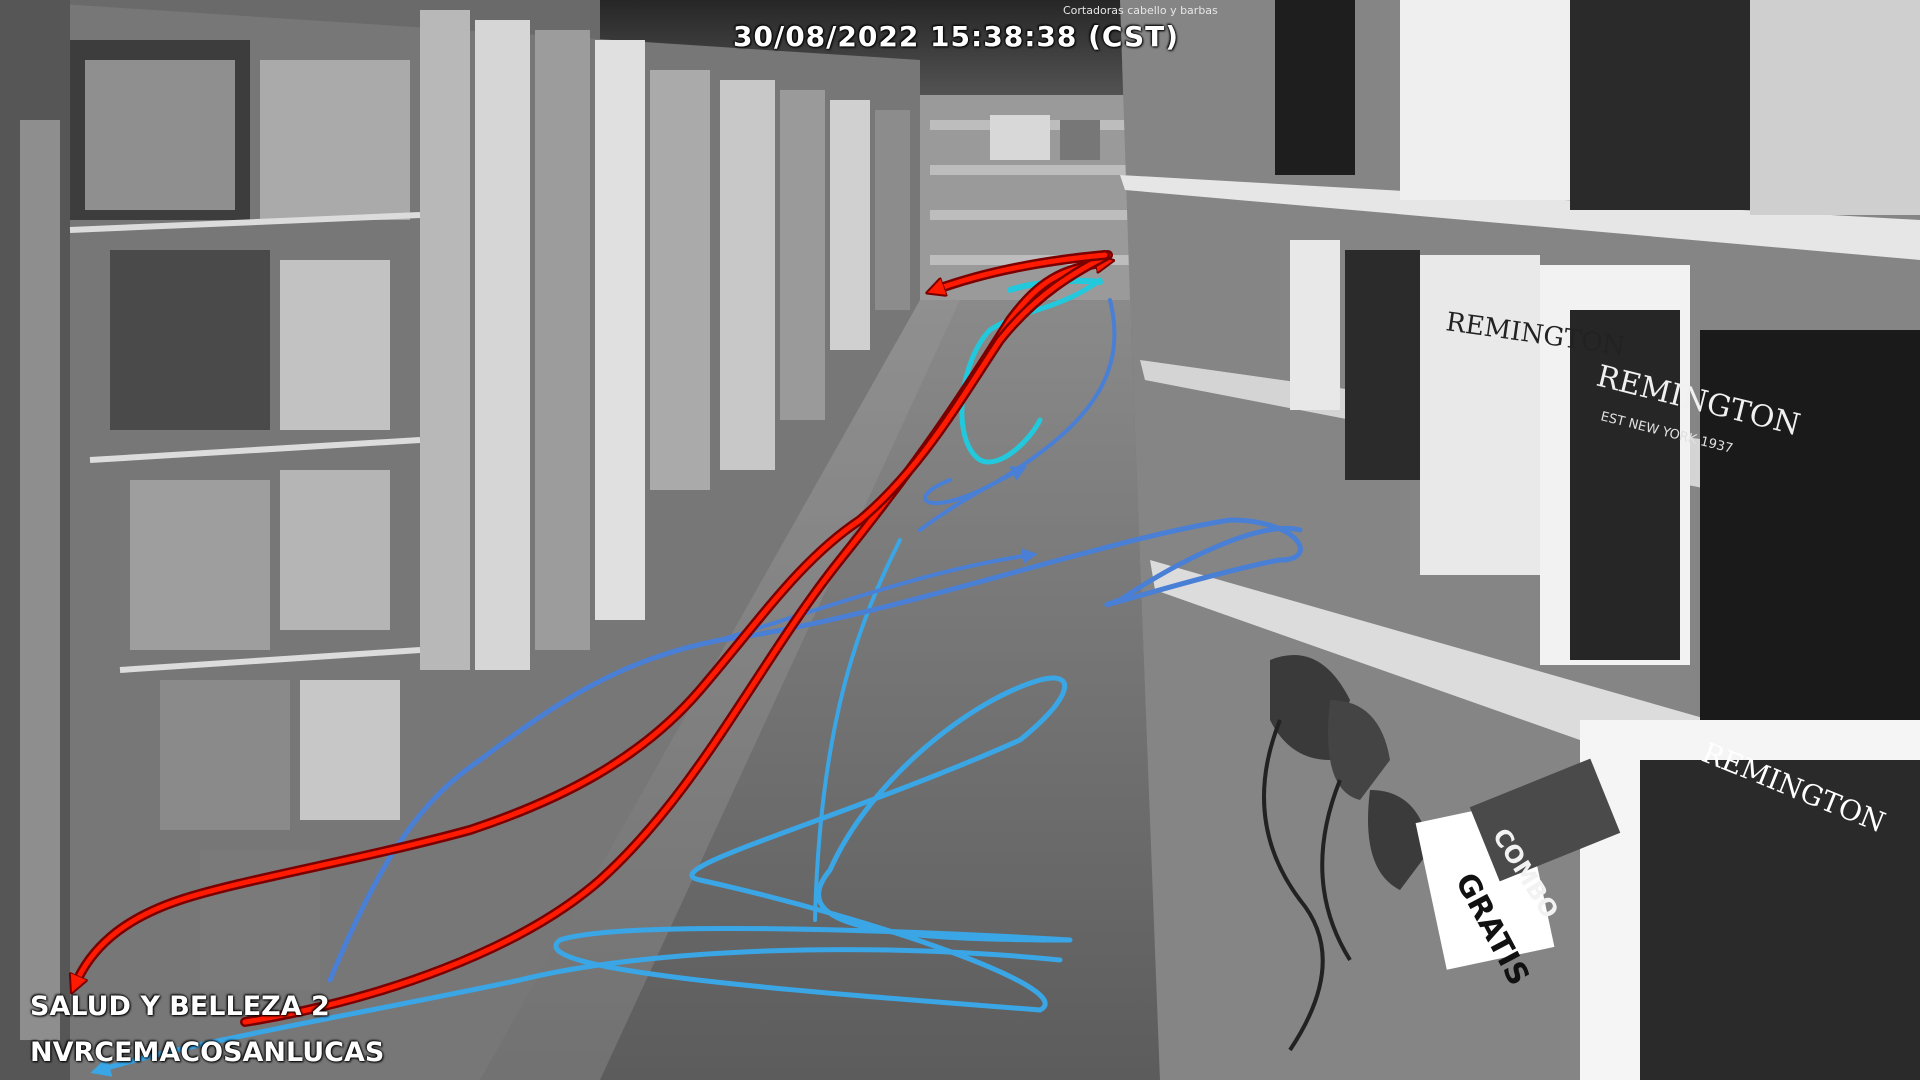 Image resolution: width=1920 pixels, height=1080 pixels. Describe the element at coordinates (1021, 271) in the screenshot. I see `track-red-top-core` at that location.